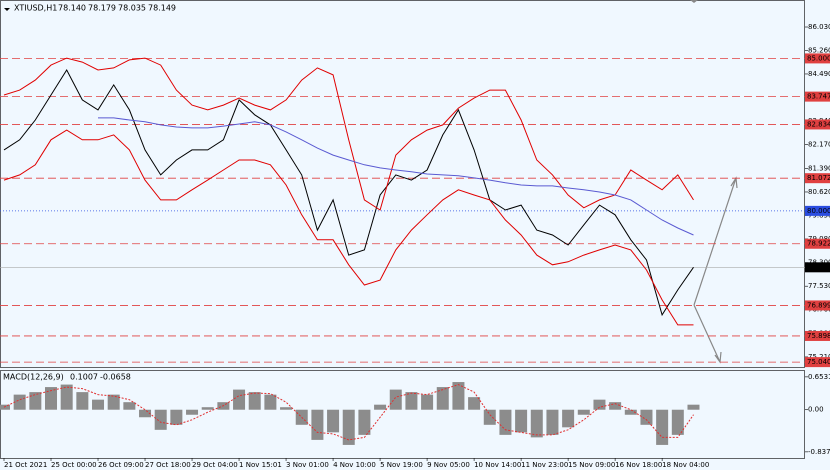 The width and height of the screenshot is (830, 470). Describe the element at coordinates (260, 465) in the screenshot. I see `x-tick-label: 1 Nov 15:01` at that location.